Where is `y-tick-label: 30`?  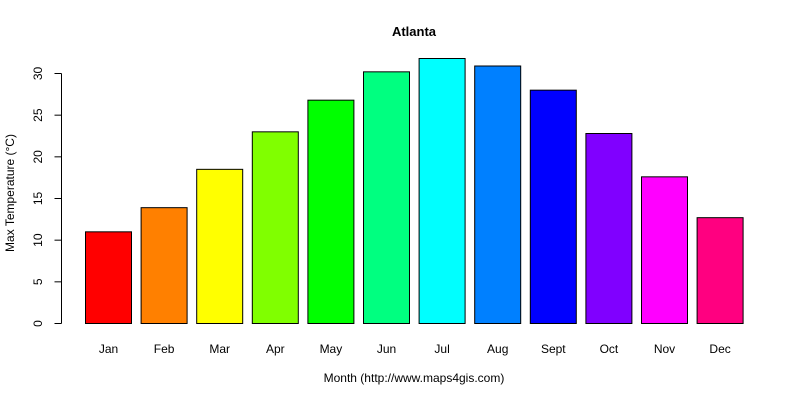
y-tick-label: 30 is located at coordinates (38, 74).